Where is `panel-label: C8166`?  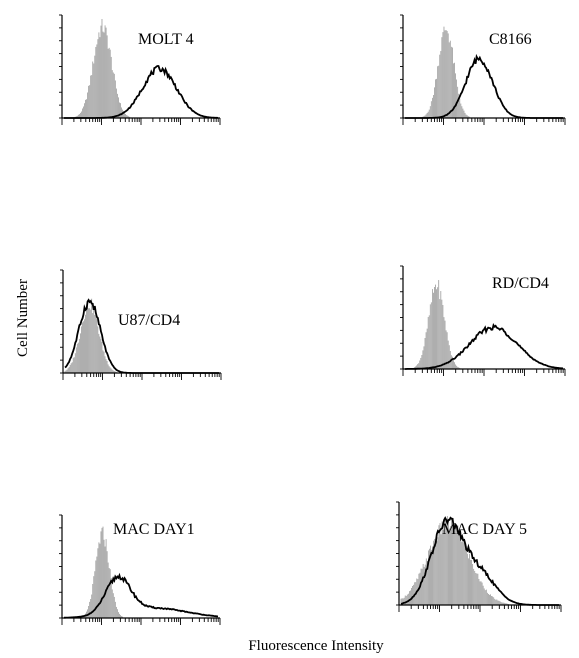 panel-label: C8166 is located at coordinates (510, 39).